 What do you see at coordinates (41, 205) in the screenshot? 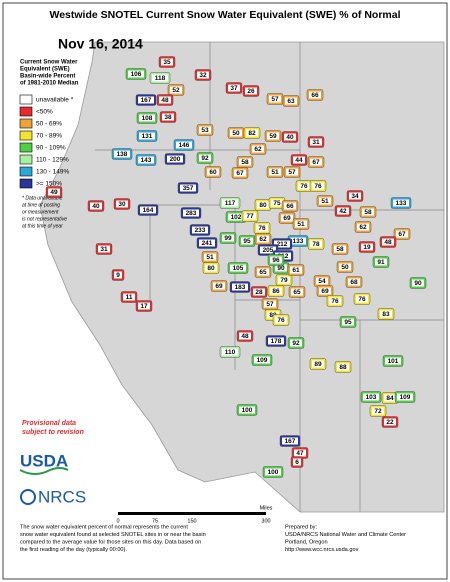
I see `legend-note: at time of posting` at bounding box center [41, 205].